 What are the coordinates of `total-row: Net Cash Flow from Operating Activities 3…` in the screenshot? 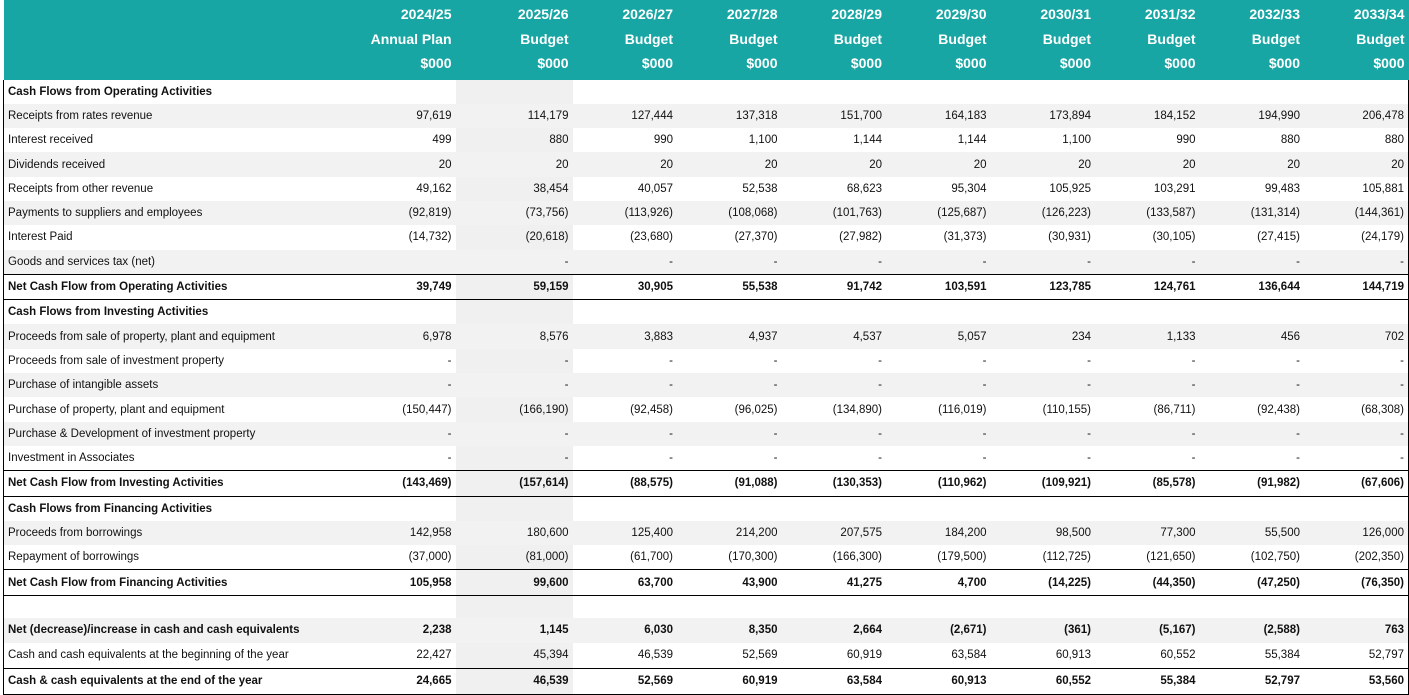 It's located at (706, 287).